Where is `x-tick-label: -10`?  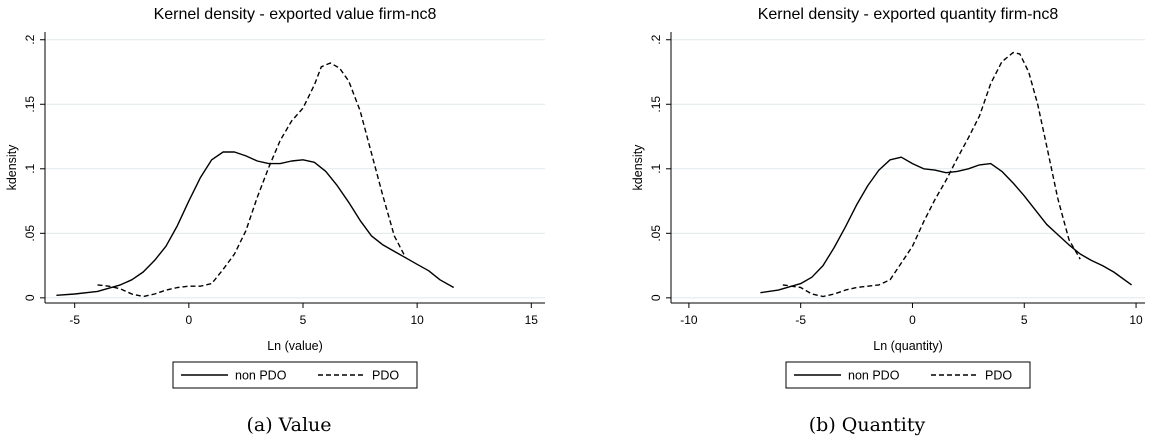
x-tick-label: -10 is located at coordinates (689, 320).